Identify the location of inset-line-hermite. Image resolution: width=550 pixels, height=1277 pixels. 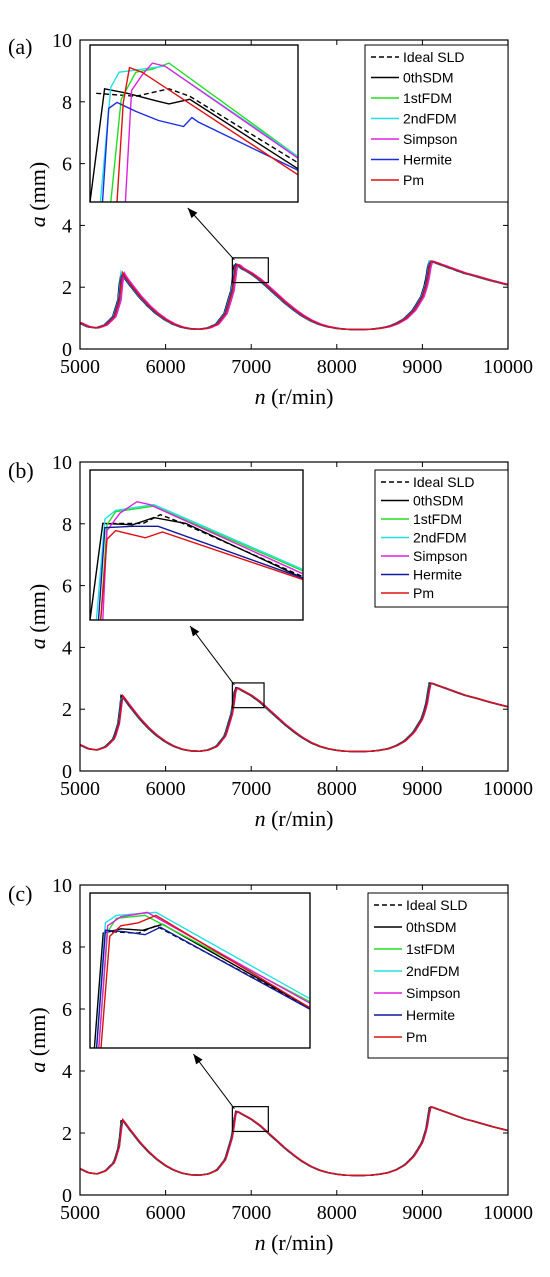
(200, 152).